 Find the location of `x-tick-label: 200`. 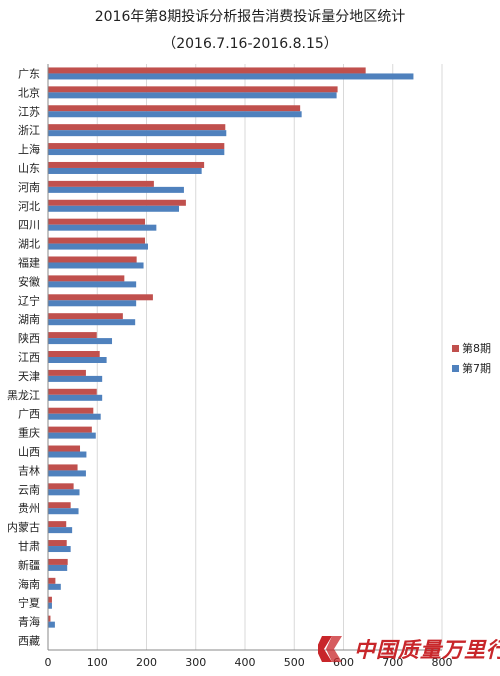

x-tick-label: 200 is located at coordinates (146, 662).